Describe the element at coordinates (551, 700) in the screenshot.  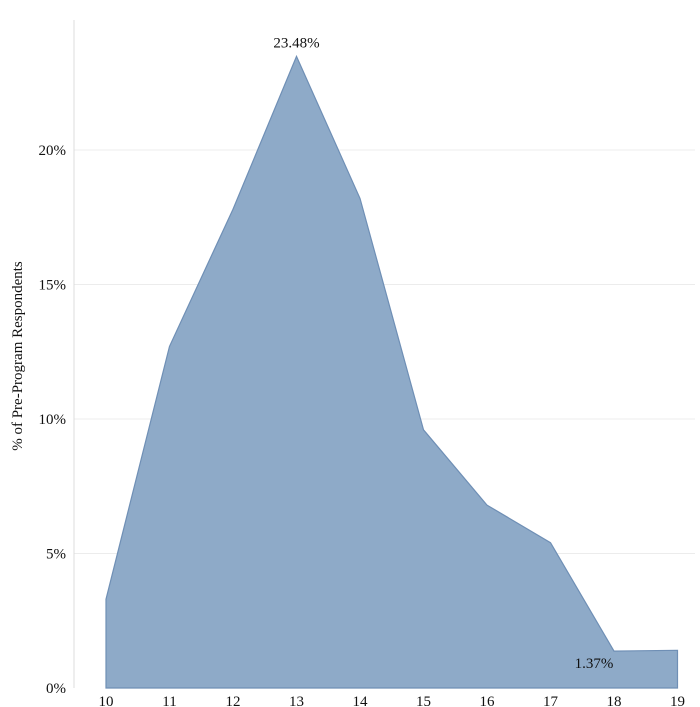
I see `x-tick-label: 17` at that location.